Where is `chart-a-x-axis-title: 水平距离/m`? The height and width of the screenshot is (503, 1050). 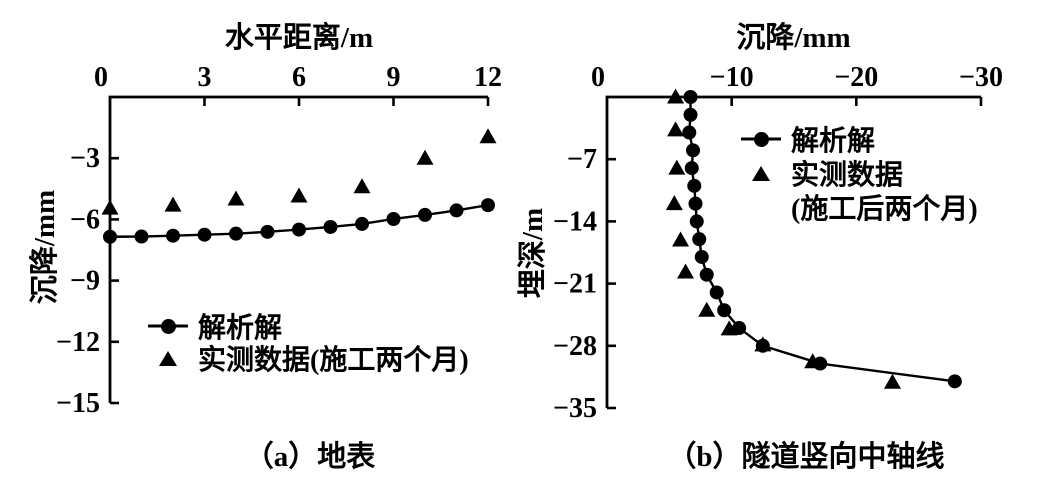 chart-a-x-axis-title: 水平距离/m is located at coordinates (299, 38).